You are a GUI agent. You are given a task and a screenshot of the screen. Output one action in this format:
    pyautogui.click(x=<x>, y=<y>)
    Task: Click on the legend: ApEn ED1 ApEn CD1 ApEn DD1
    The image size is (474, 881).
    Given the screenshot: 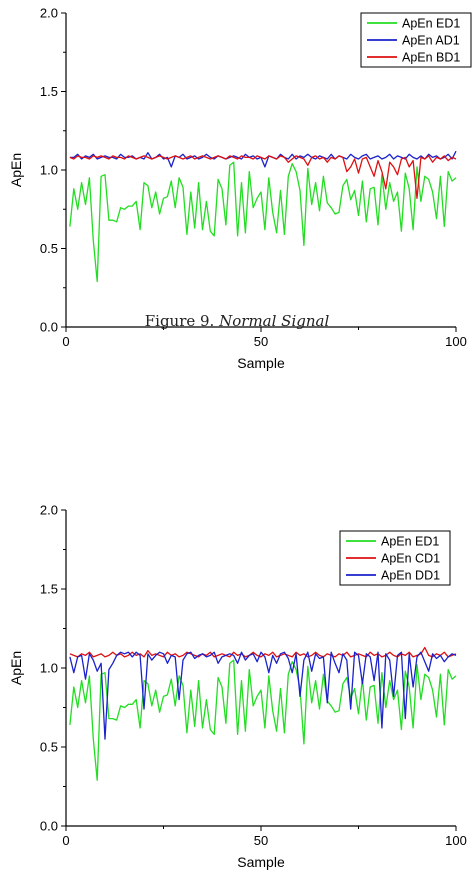 What is the action you would take?
    pyautogui.click(x=395, y=558)
    